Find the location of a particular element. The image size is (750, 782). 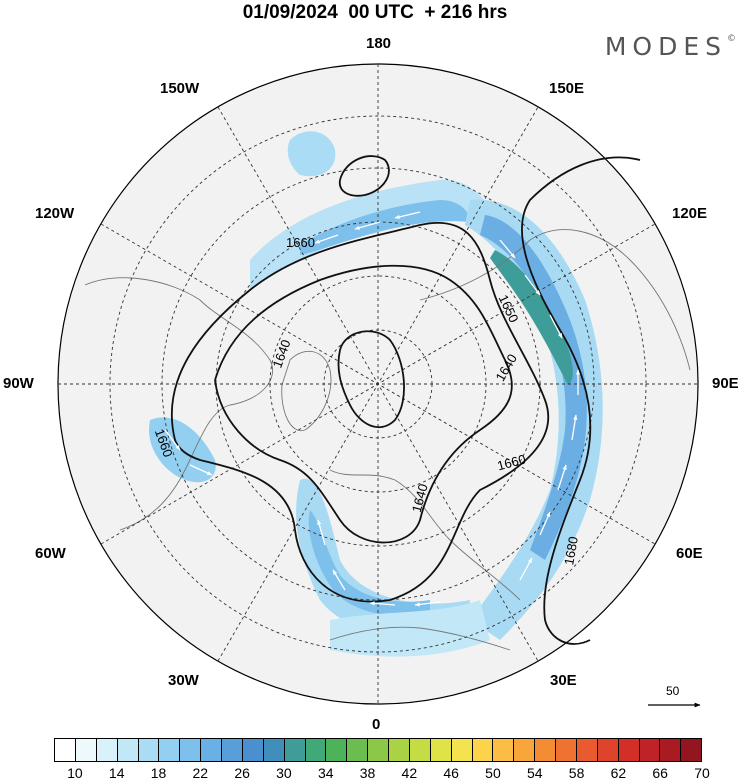

jet-pacific-west is located at coordinates (311, 154).